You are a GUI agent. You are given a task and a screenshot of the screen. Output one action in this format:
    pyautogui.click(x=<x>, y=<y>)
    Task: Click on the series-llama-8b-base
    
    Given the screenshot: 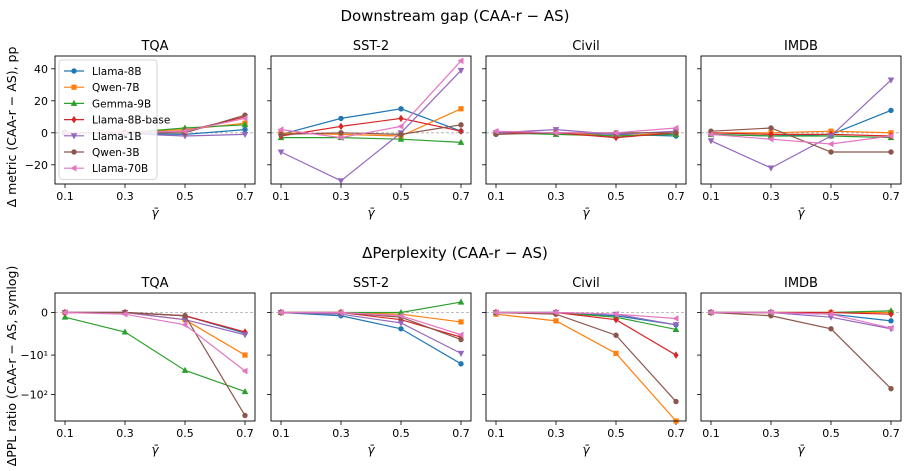 What is the action you would take?
    pyautogui.click(x=801, y=134)
    